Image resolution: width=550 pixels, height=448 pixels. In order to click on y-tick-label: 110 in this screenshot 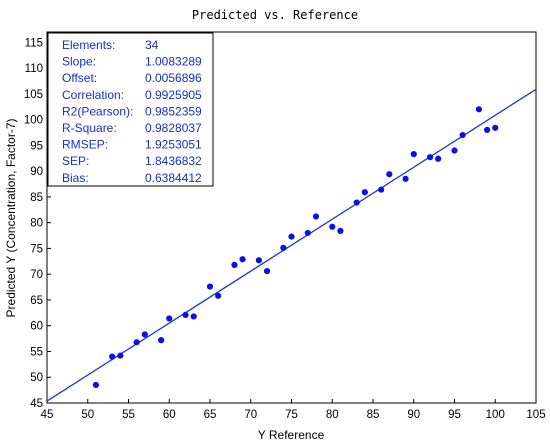, I will do `click(34, 69)`.